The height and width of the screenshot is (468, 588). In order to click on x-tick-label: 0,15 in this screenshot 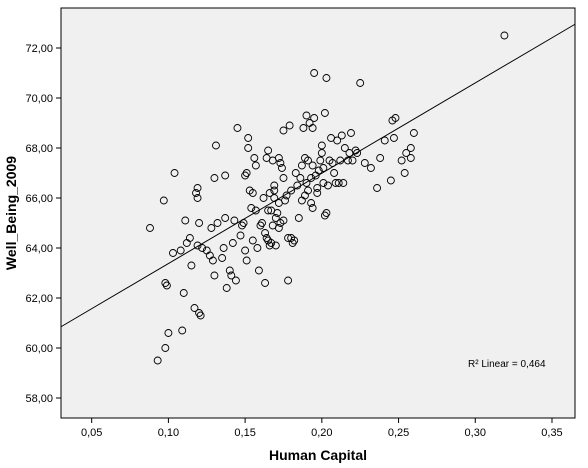, I will do `click(244, 433)`.